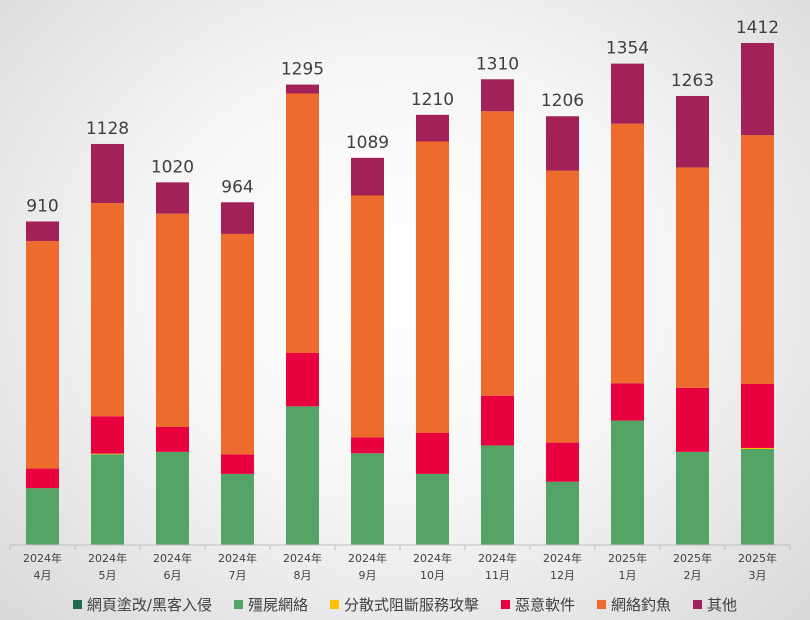 The width and height of the screenshot is (810, 620). Describe the element at coordinates (545, 605) in the screenshot. I see `legend-label: 惡意軟件` at that location.